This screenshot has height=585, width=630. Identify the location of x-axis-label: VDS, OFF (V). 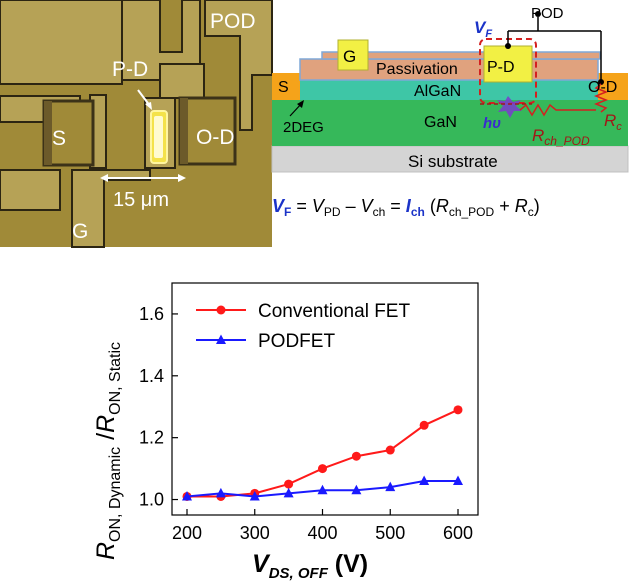
(310, 566).